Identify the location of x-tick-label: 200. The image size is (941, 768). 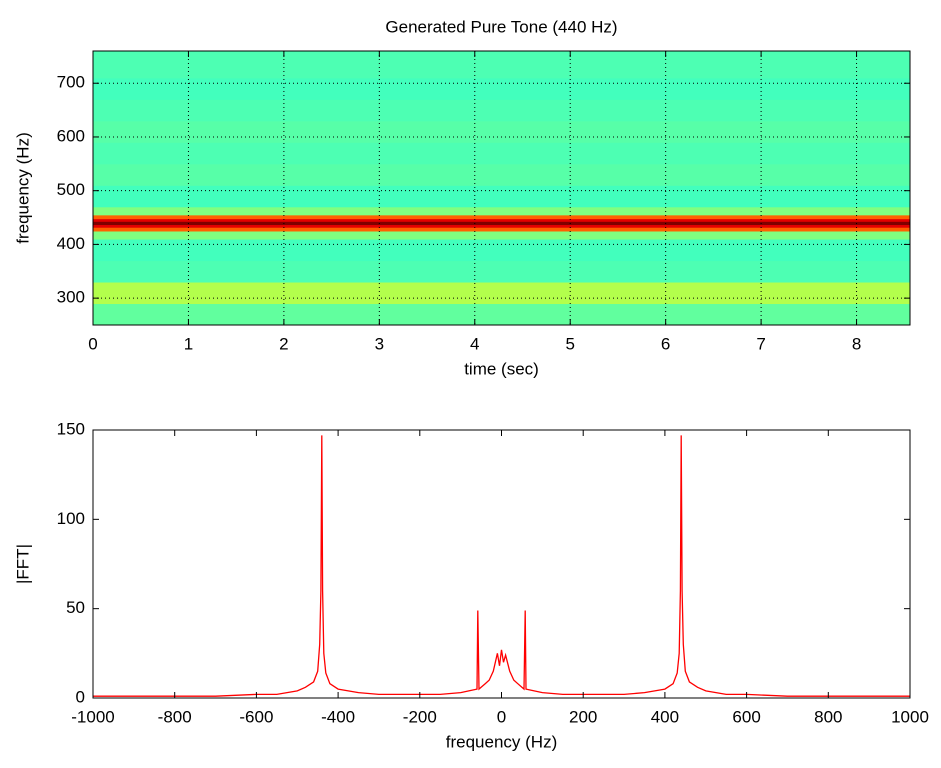
(583, 716).